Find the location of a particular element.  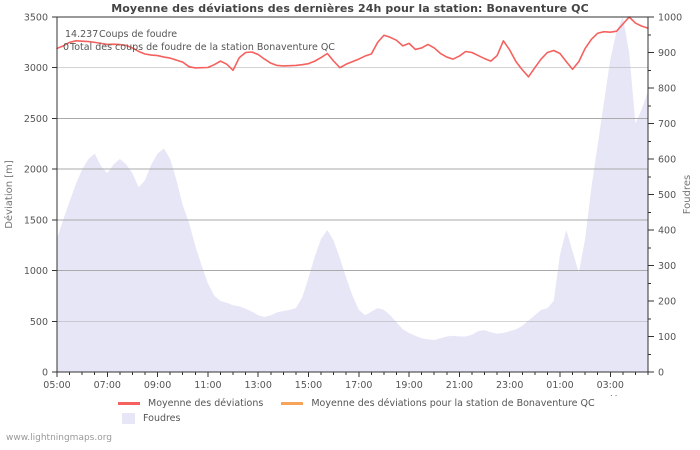

tick-label-x: 19:00 is located at coordinates (408, 385).